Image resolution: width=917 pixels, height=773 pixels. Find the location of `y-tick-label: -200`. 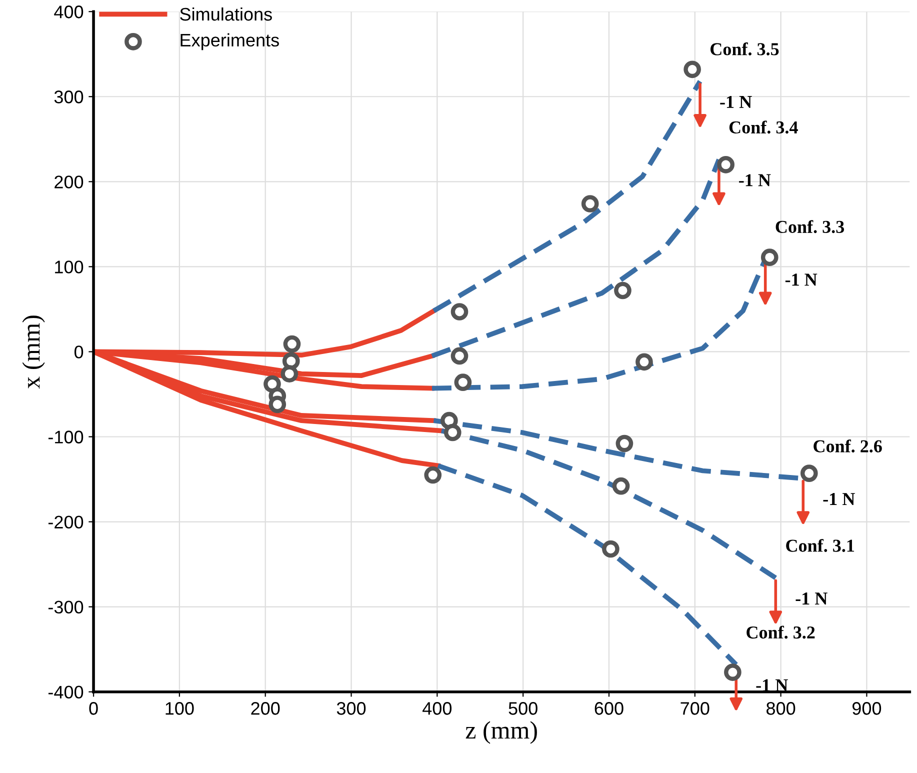

y-tick-label: -200 is located at coordinates (66, 522).